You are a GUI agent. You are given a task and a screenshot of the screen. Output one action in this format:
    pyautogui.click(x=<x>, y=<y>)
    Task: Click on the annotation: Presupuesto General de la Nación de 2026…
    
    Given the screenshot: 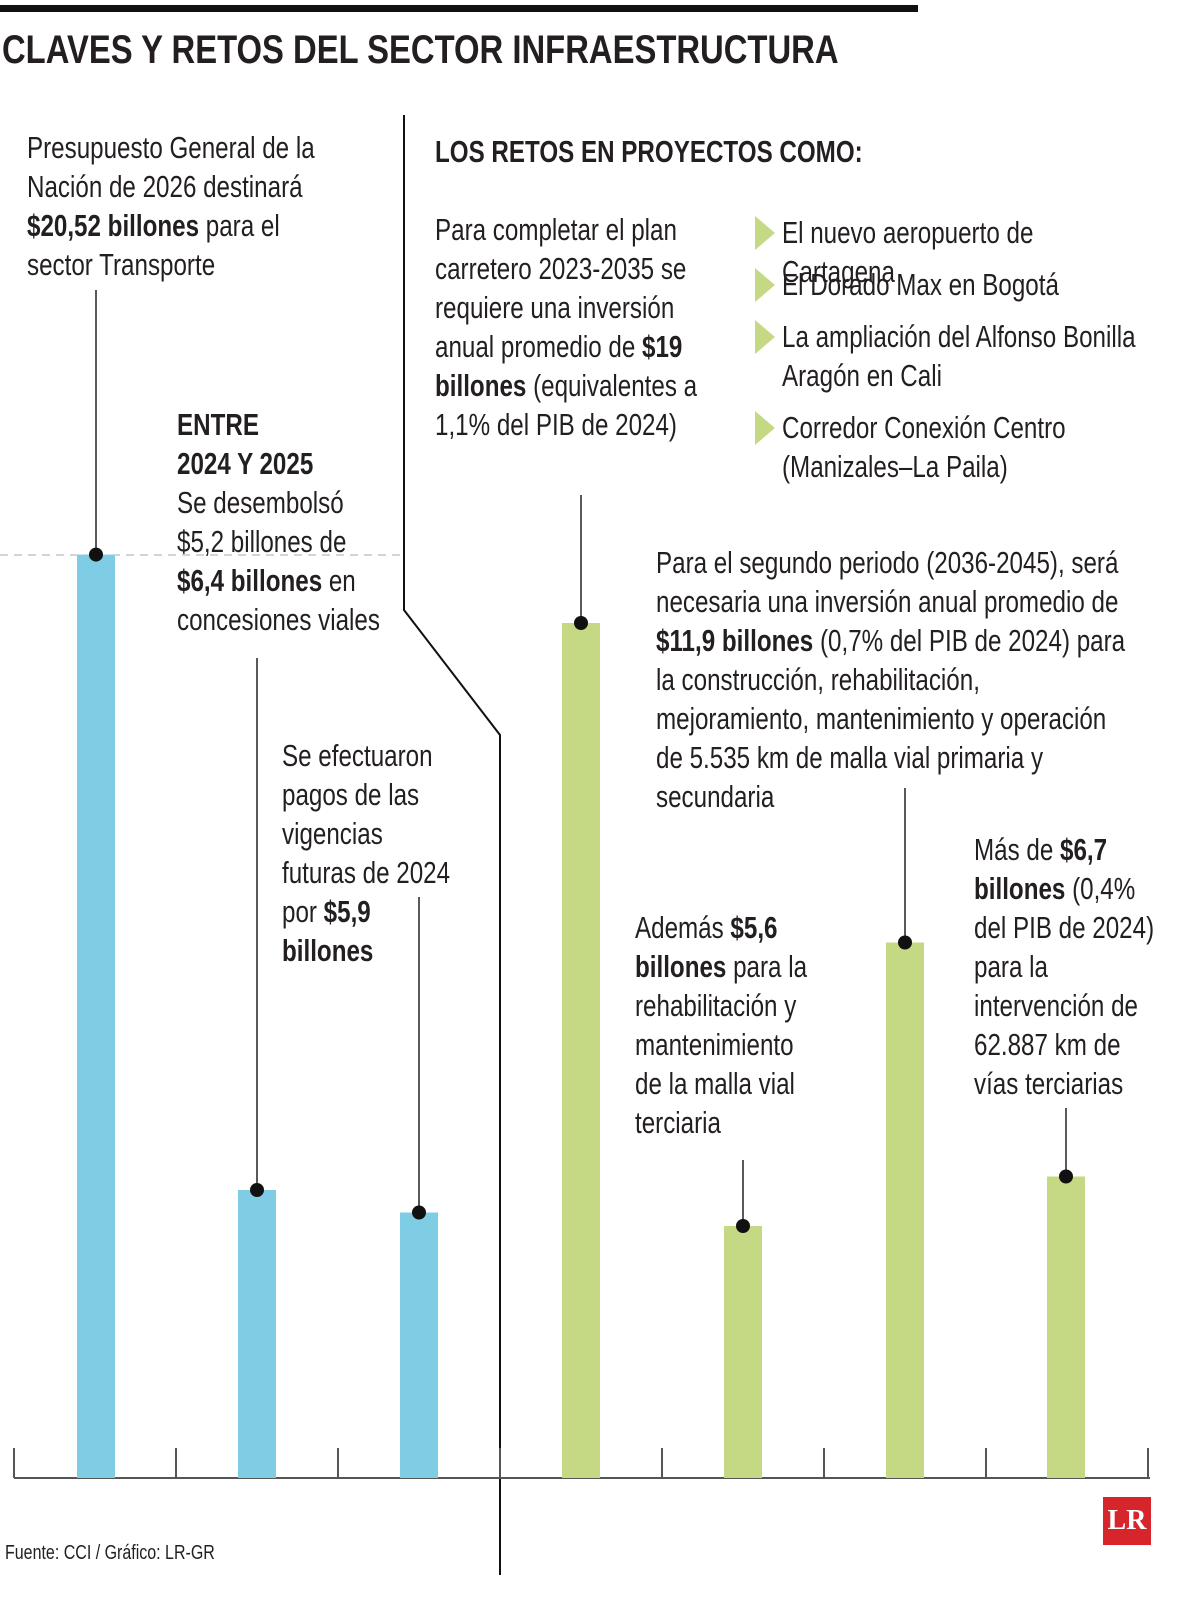 What is the action you would take?
    pyautogui.click(x=172, y=206)
    